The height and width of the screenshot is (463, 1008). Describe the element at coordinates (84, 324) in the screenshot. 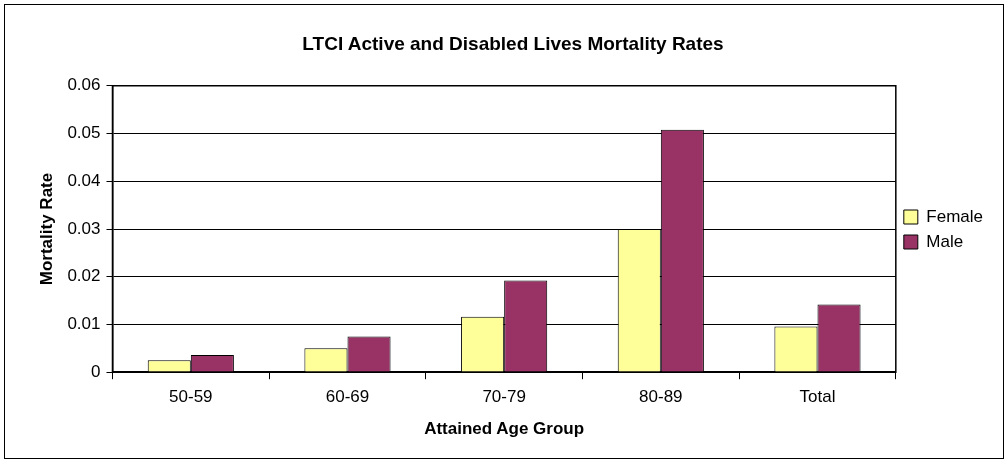

I see `y-tick-label: 0.01` at that location.